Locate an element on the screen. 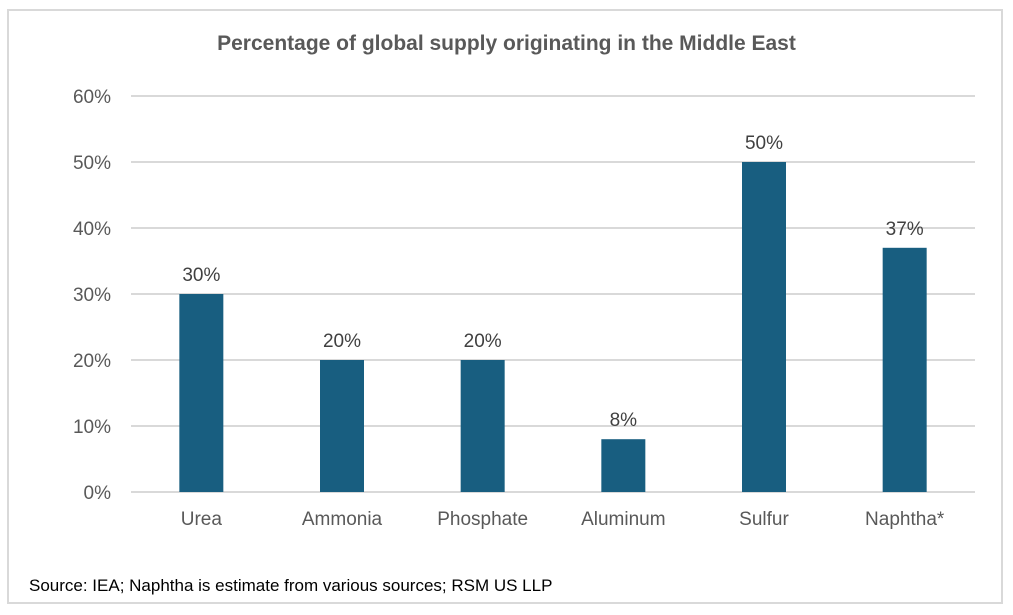 The height and width of the screenshot is (615, 1013). data-label: 30% is located at coordinates (201, 275).